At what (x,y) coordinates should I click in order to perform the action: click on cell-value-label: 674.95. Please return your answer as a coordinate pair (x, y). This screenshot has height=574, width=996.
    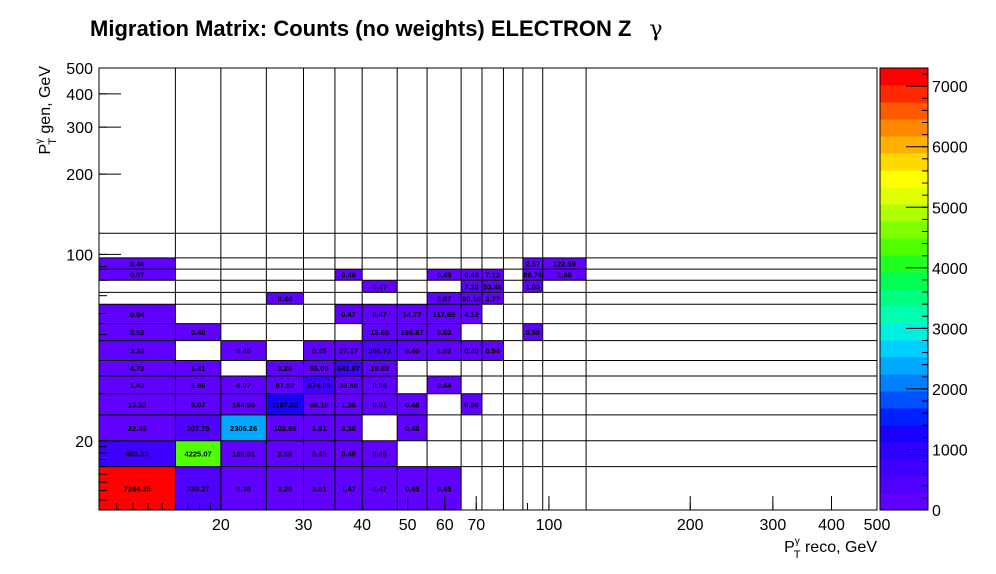
    Looking at the image, I should click on (319, 385).